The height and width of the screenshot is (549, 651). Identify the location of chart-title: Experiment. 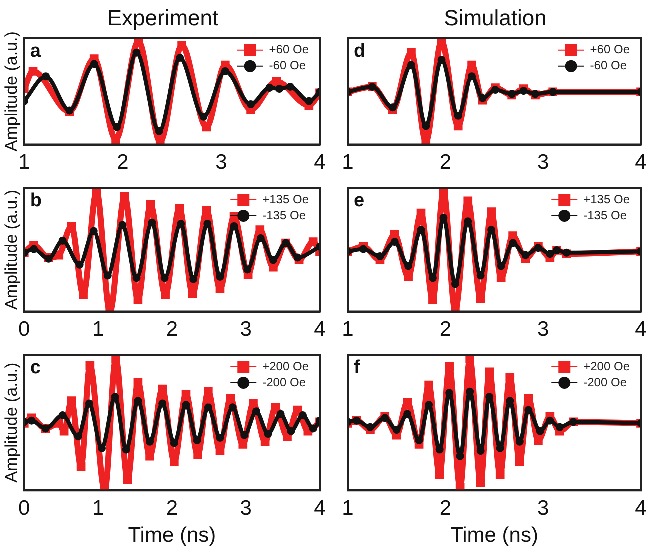
(163, 17).